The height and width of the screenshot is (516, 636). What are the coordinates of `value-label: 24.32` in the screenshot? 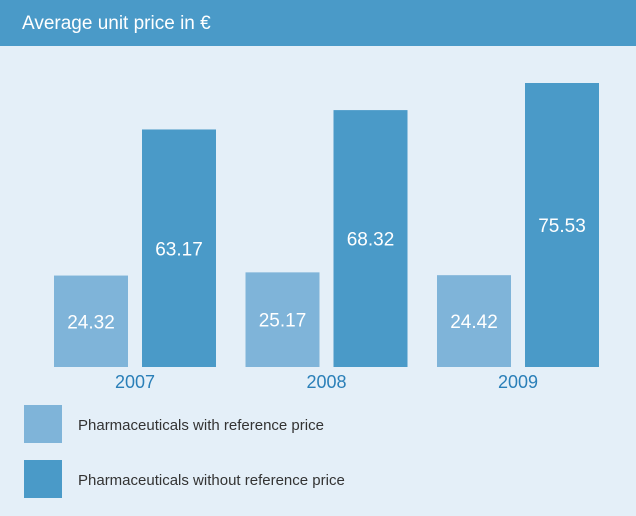 It's located at (91, 322).